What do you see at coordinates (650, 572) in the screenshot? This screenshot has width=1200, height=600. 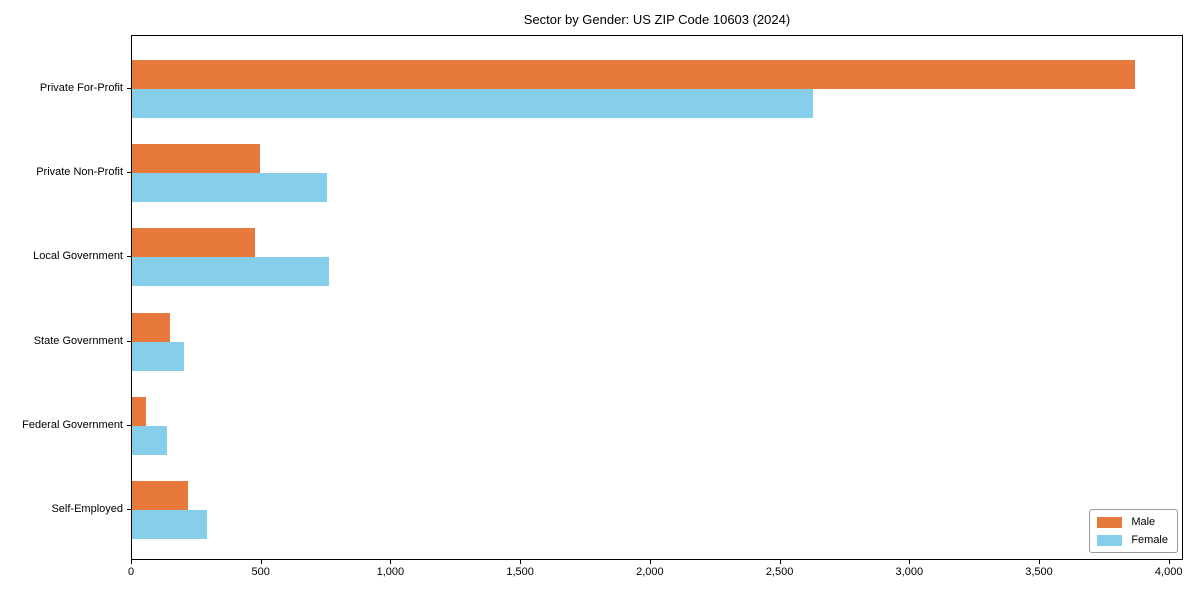 I see `x-tick-label: 2,000` at bounding box center [650, 572].